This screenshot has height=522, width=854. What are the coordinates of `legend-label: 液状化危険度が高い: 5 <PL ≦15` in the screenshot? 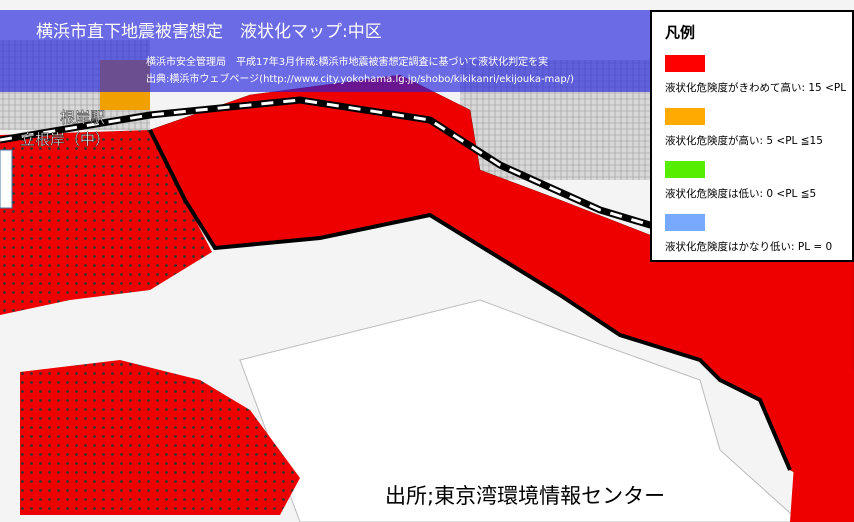 It's located at (744, 140).